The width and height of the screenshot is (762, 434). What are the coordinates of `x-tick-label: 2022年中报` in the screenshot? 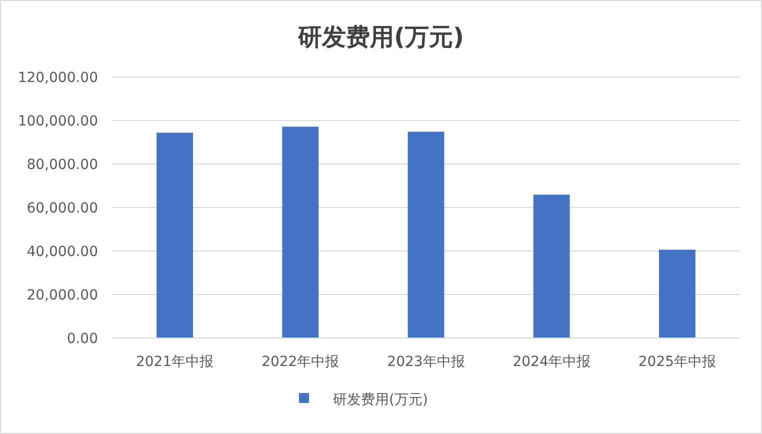 It's located at (301, 362).